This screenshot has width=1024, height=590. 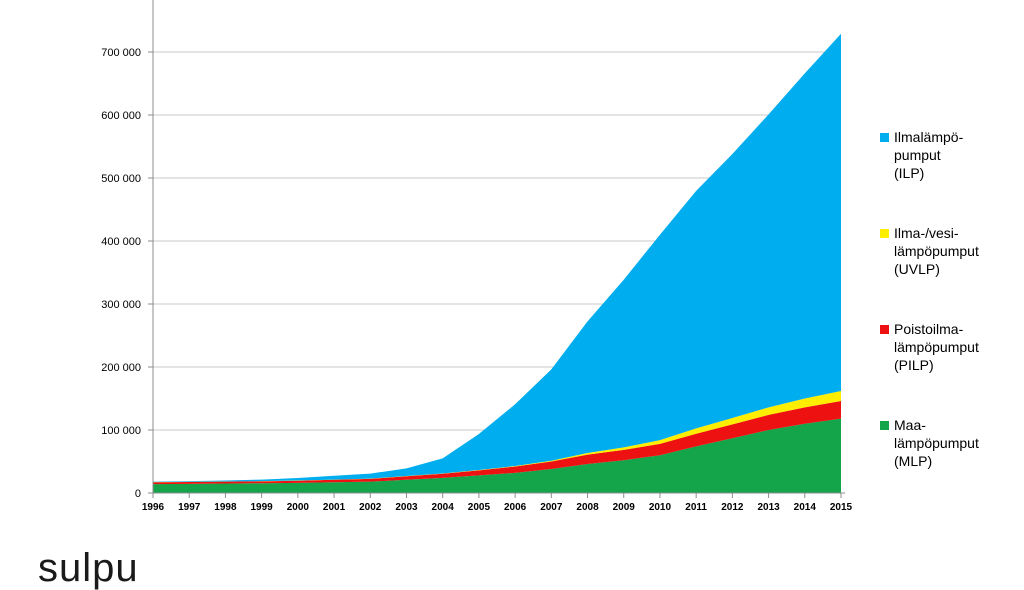 I want to click on x-tick-label-9: 2005, so click(x=479, y=507).